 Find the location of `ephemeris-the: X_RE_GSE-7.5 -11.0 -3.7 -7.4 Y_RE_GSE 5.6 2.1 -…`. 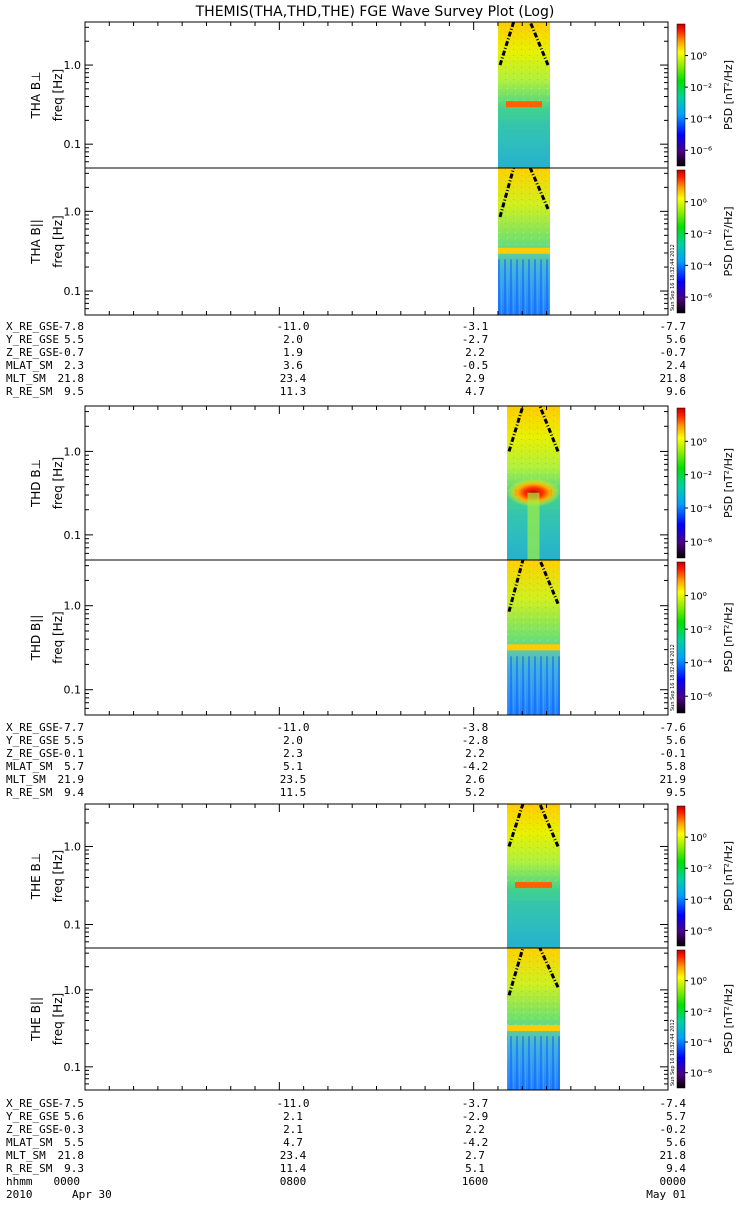

ephemeris-the: X_RE_GSE-7.5 -11.0 -3.7 -7.4 Y_RE_GSE 5.6 2.1 -… is located at coordinates (346, 1136).